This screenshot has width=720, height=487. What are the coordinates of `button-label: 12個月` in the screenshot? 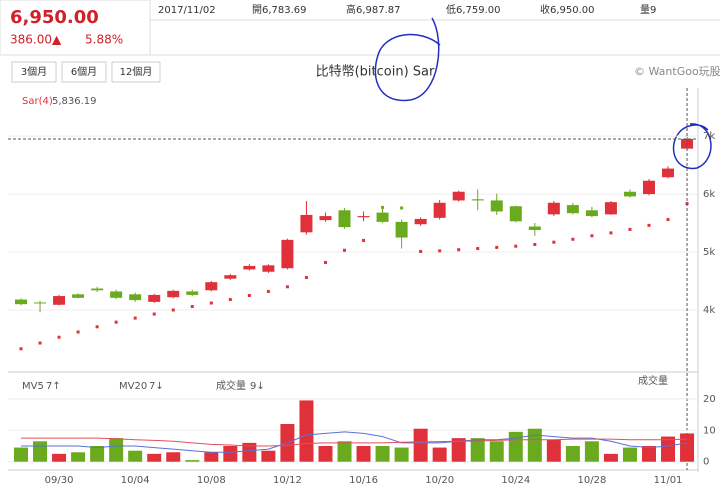 It's located at (136, 71).